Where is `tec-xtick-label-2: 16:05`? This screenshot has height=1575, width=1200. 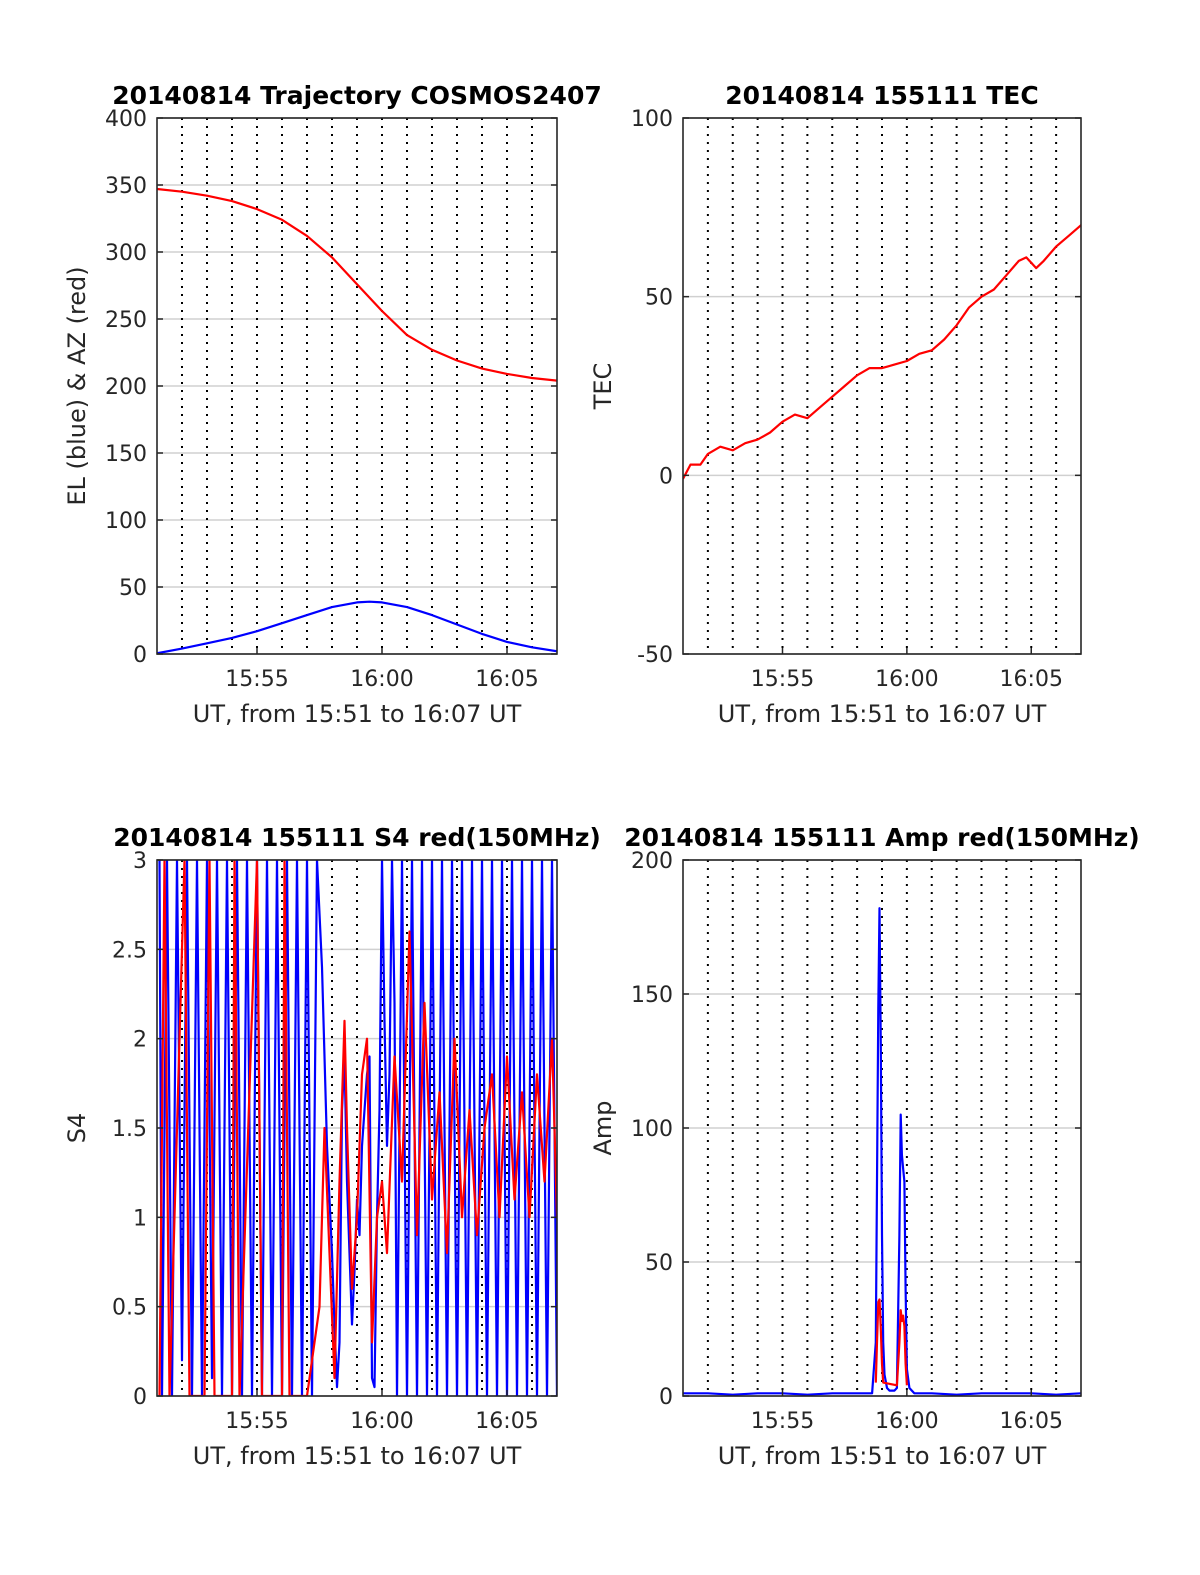 tec-xtick-label-2: 16:05 is located at coordinates (1031, 679).